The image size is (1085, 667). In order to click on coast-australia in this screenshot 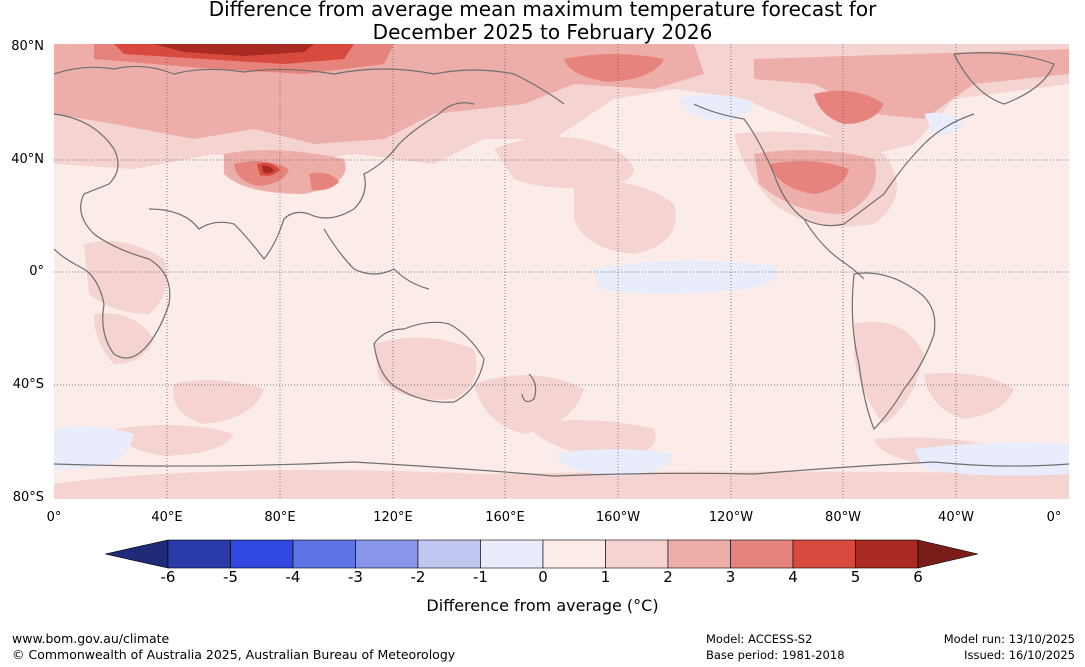, I will do `click(429, 362)`.